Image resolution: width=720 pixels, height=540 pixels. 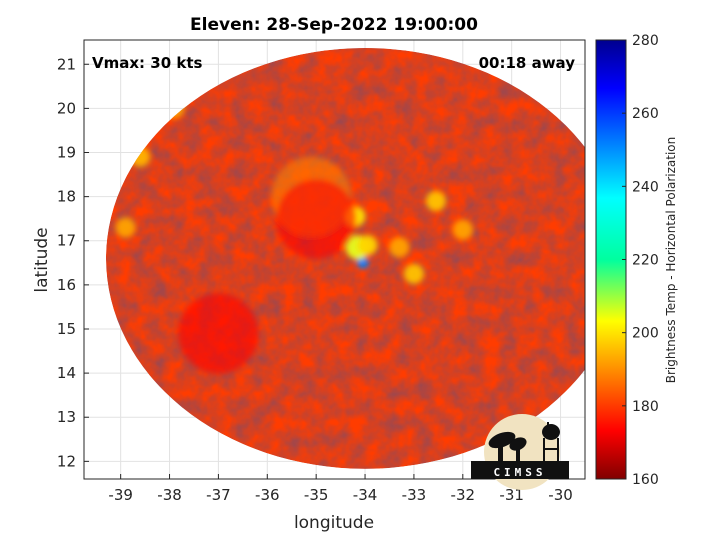 I want to click on x-tick-label: -37, so click(x=218, y=495).